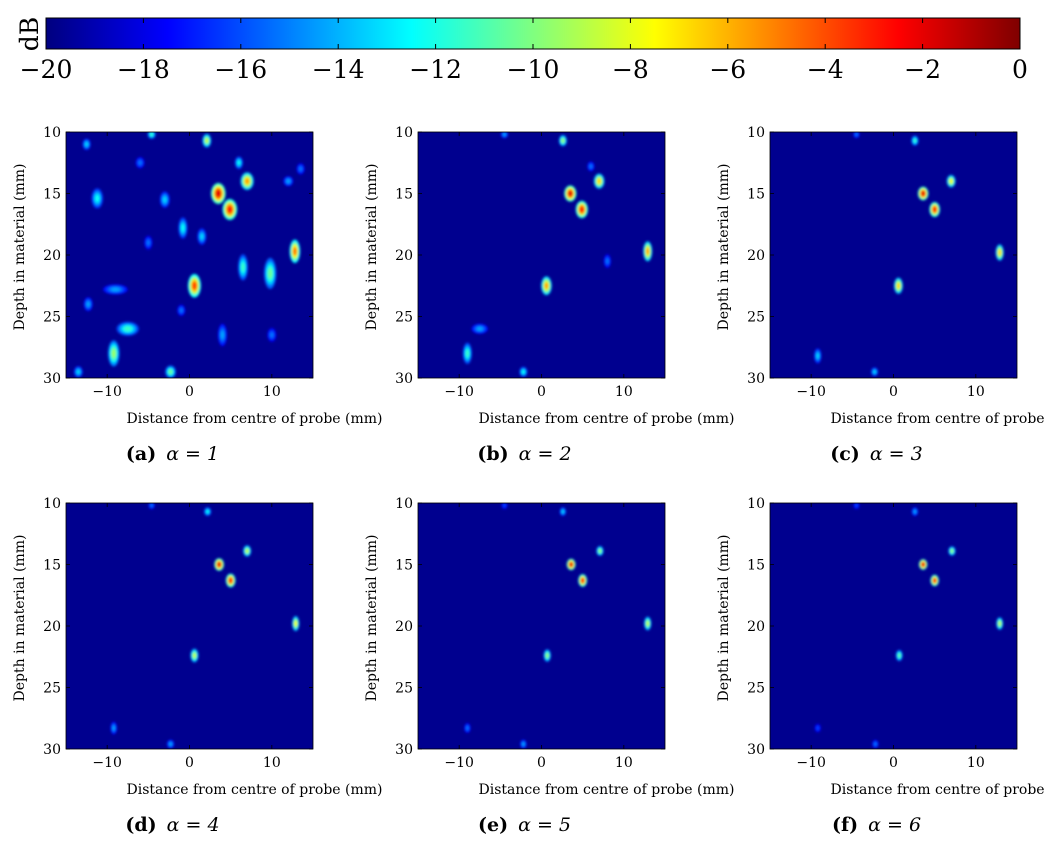 The width and height of the screenshot is (1048, 850). I want to click on colorbar-tick-label: −18, so click(143, 69).